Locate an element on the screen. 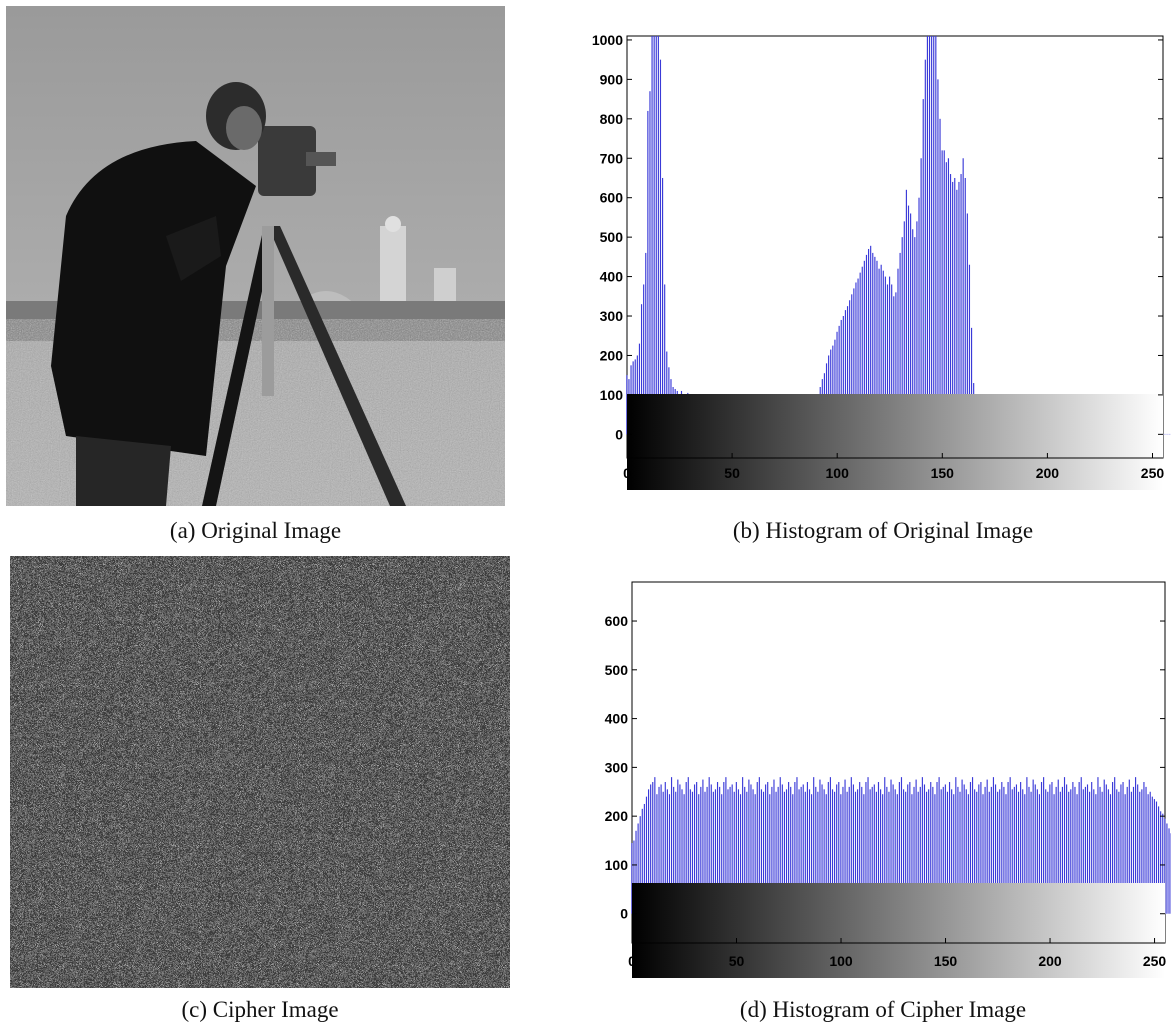  x-tick-label: 250 is located at coordinates (1155, 961).